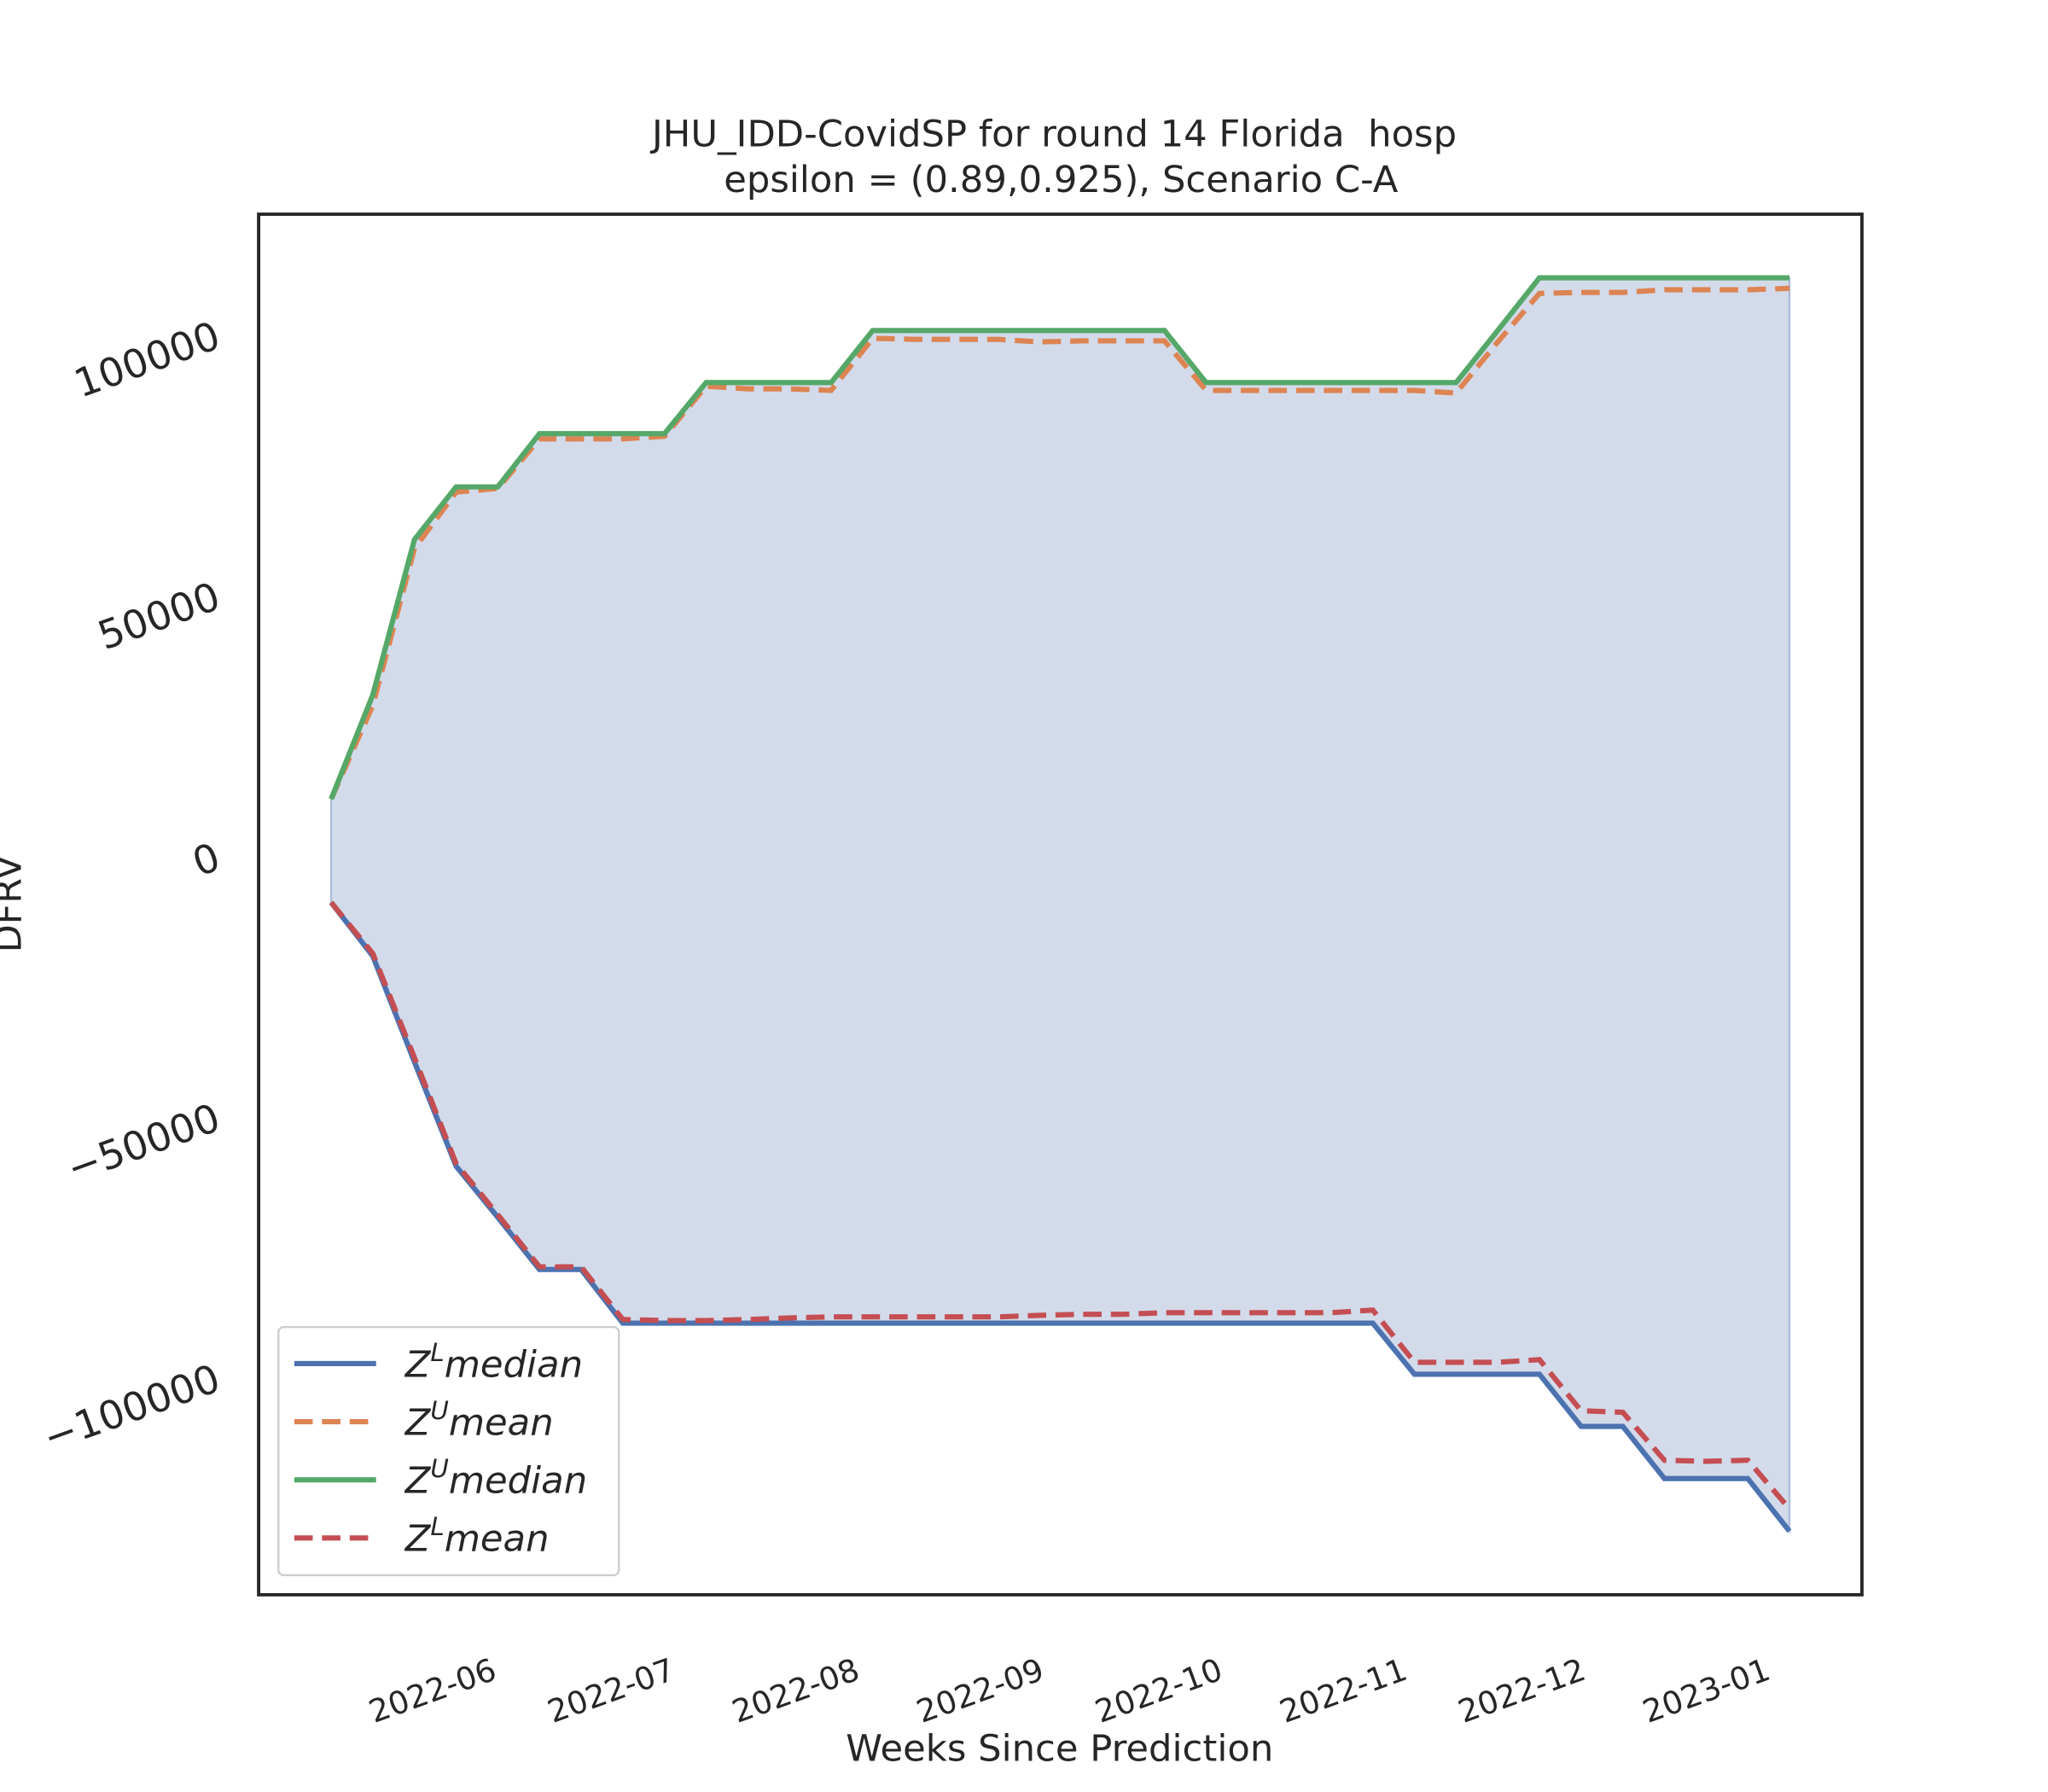  I want to click on y-tick-label: −100000, so click(131, 1408).